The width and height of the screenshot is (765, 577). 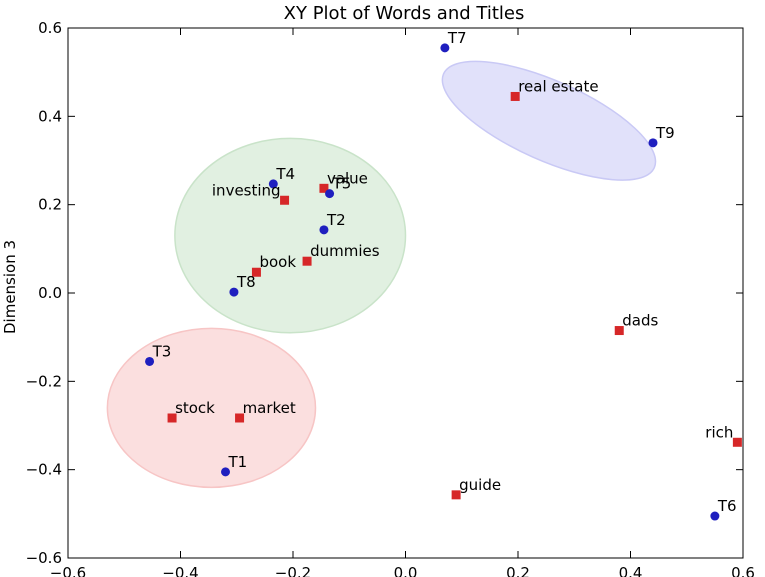 What do you see at coordinates (727, 506) in the screenshot?
I see `label-t6: T6` at bounding box center [727, 506].